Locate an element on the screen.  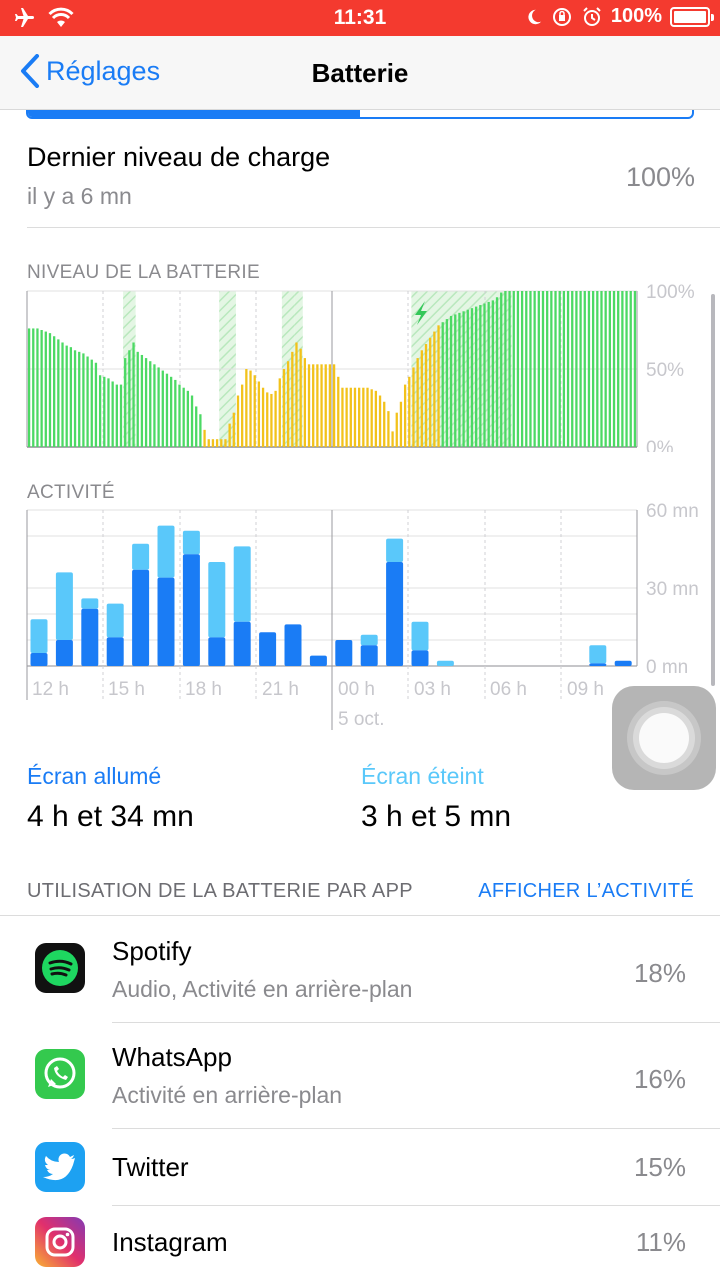
last-charge-time: il y a 6 mn is located at coordinates (79, 196).